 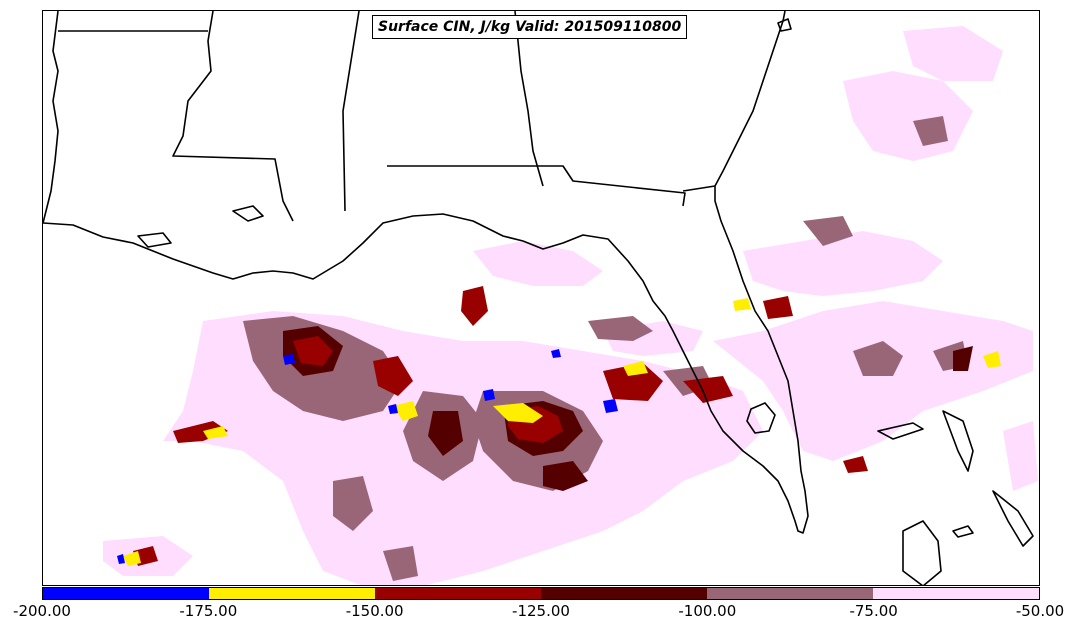 I want to click on state-line-al-fl, so click(x=536, y=186).